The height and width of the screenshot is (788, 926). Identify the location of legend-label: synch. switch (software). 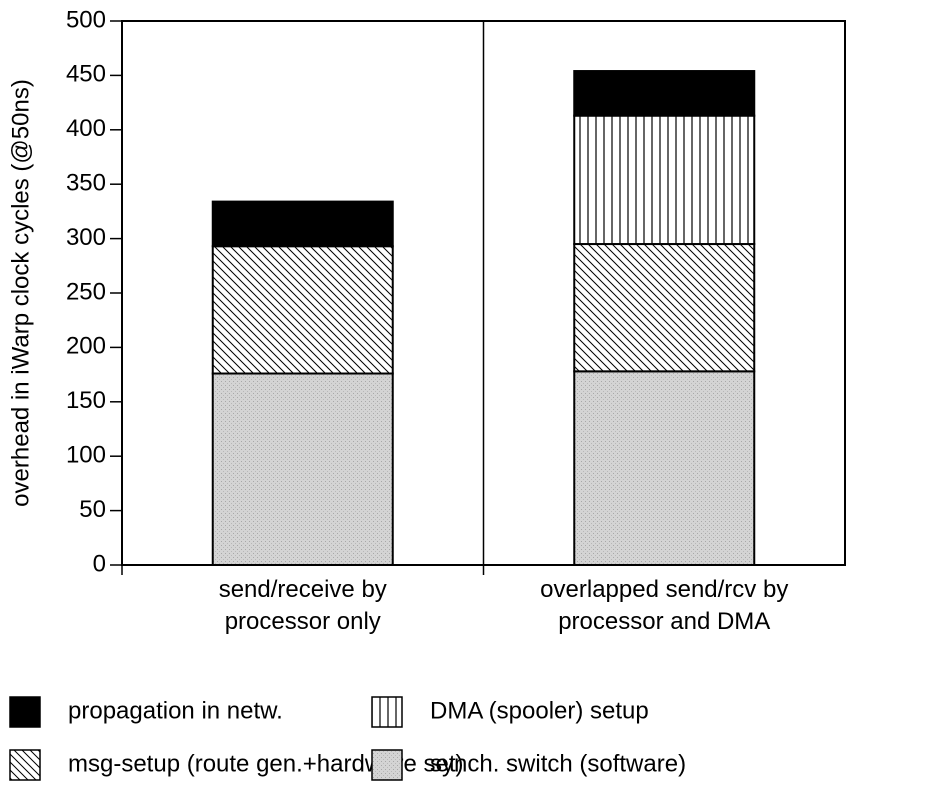
(558, 763).